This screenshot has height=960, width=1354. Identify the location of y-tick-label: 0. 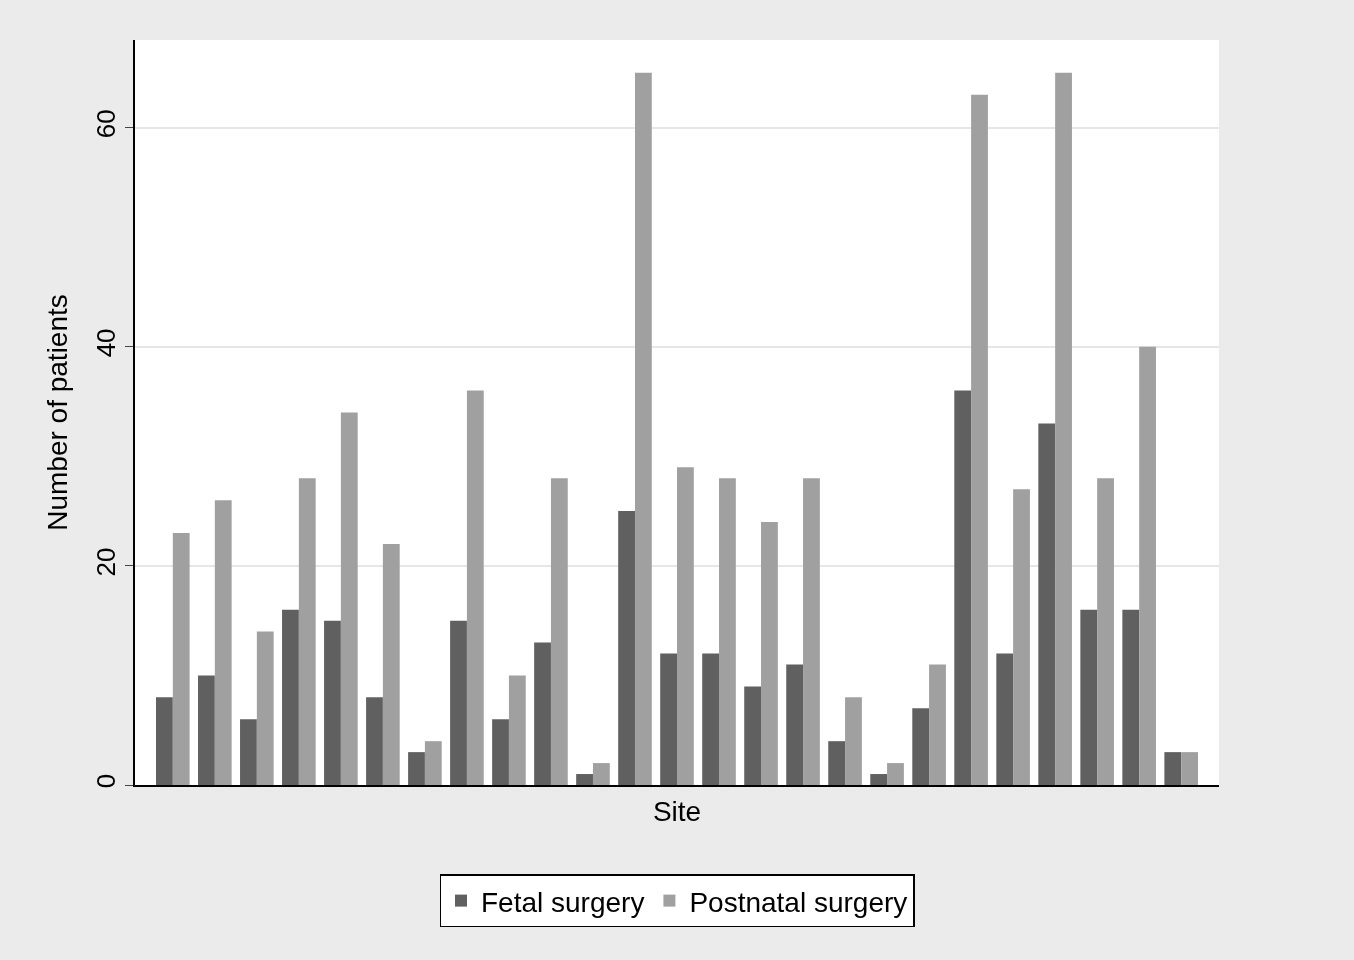
(105, 781).